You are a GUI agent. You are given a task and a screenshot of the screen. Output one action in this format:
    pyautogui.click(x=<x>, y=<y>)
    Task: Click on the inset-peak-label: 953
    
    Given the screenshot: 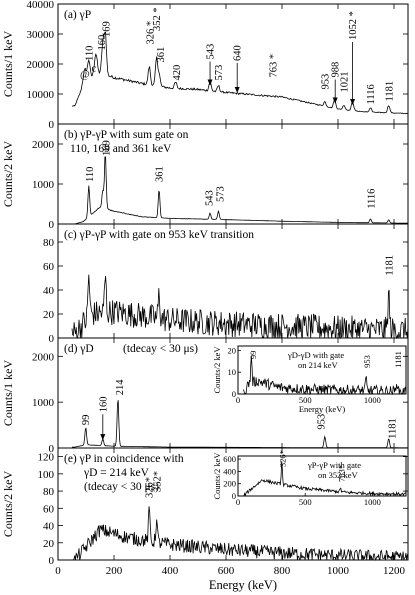 What is the action you would take?
    pyautogui.click(x=367, y=361)
    